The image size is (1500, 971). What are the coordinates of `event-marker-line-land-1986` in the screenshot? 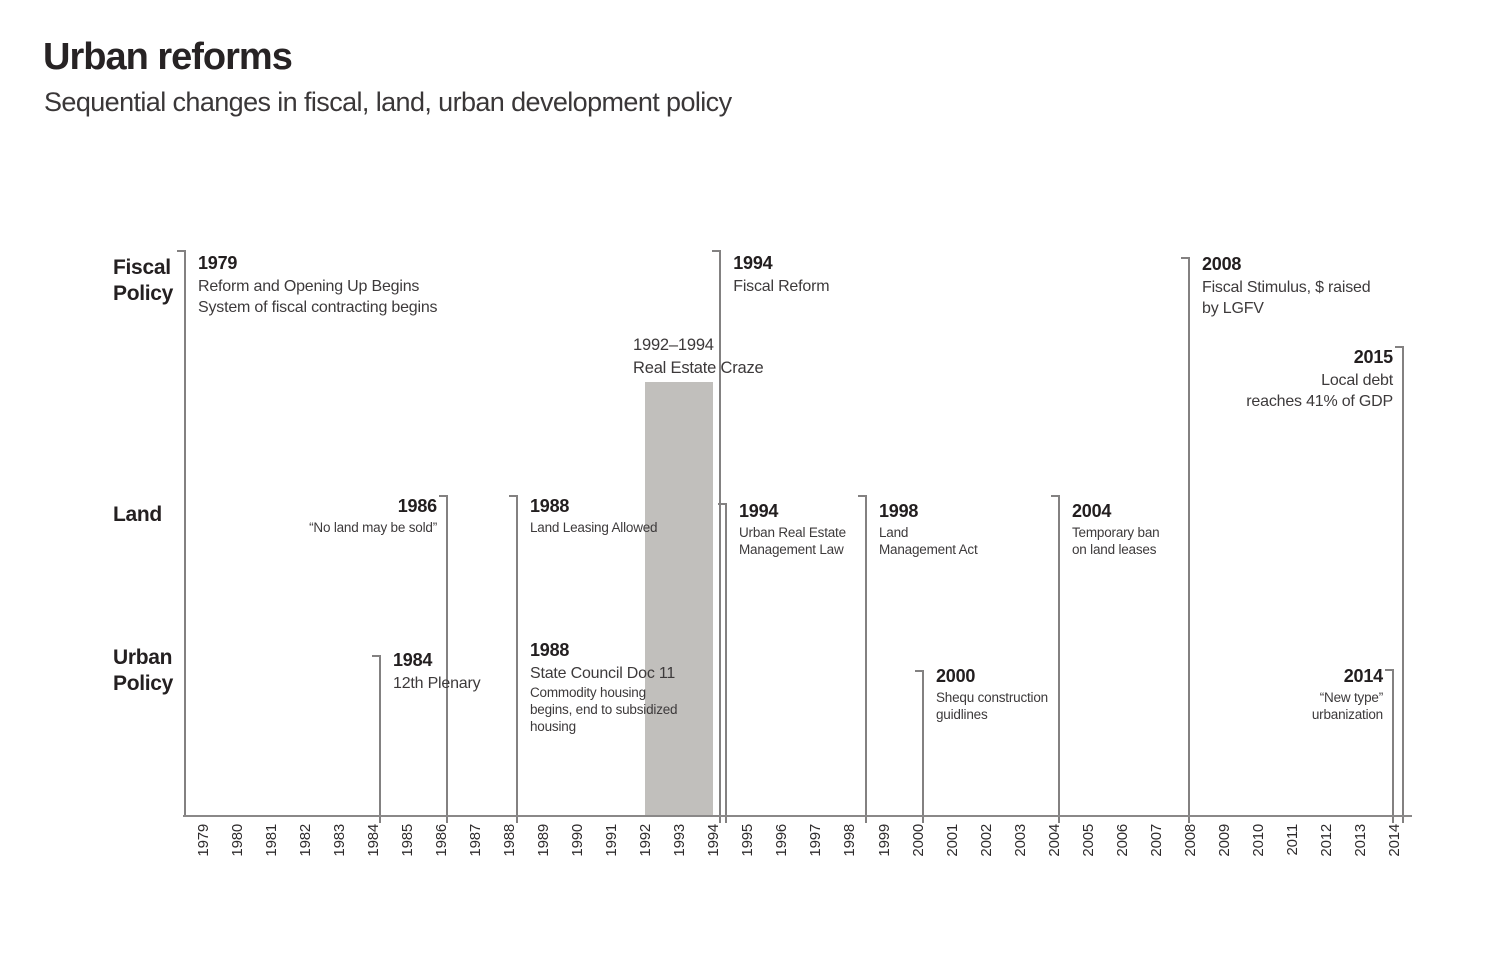 It's located at (444, 659).